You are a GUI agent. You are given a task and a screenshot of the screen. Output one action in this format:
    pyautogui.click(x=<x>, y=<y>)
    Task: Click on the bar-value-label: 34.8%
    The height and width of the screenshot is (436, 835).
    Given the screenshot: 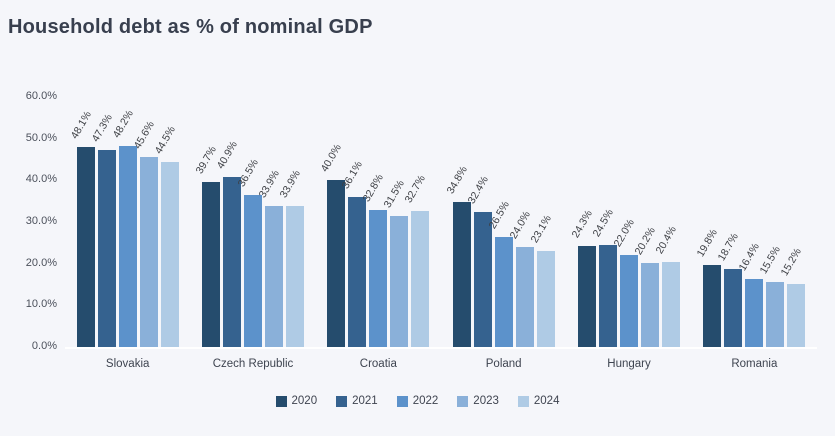 What is the action you would take?
    pyautogui.click(x=457, y=180)
    